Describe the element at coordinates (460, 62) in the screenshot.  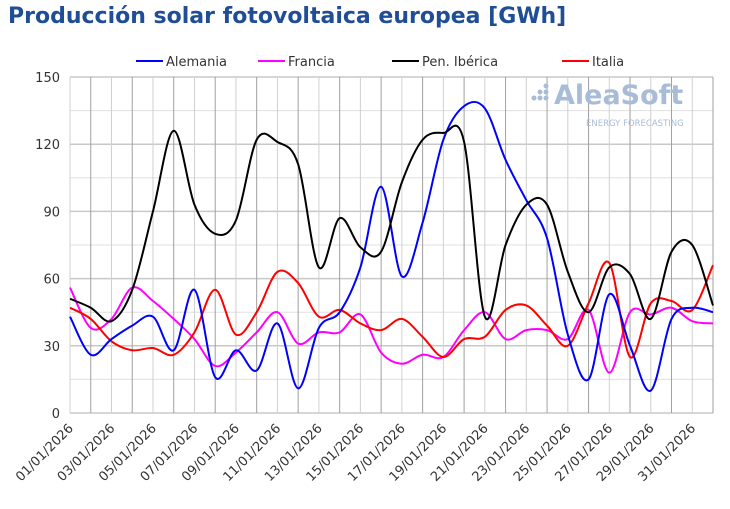
I see `legend-label: Pen. Ibérica` at that location.